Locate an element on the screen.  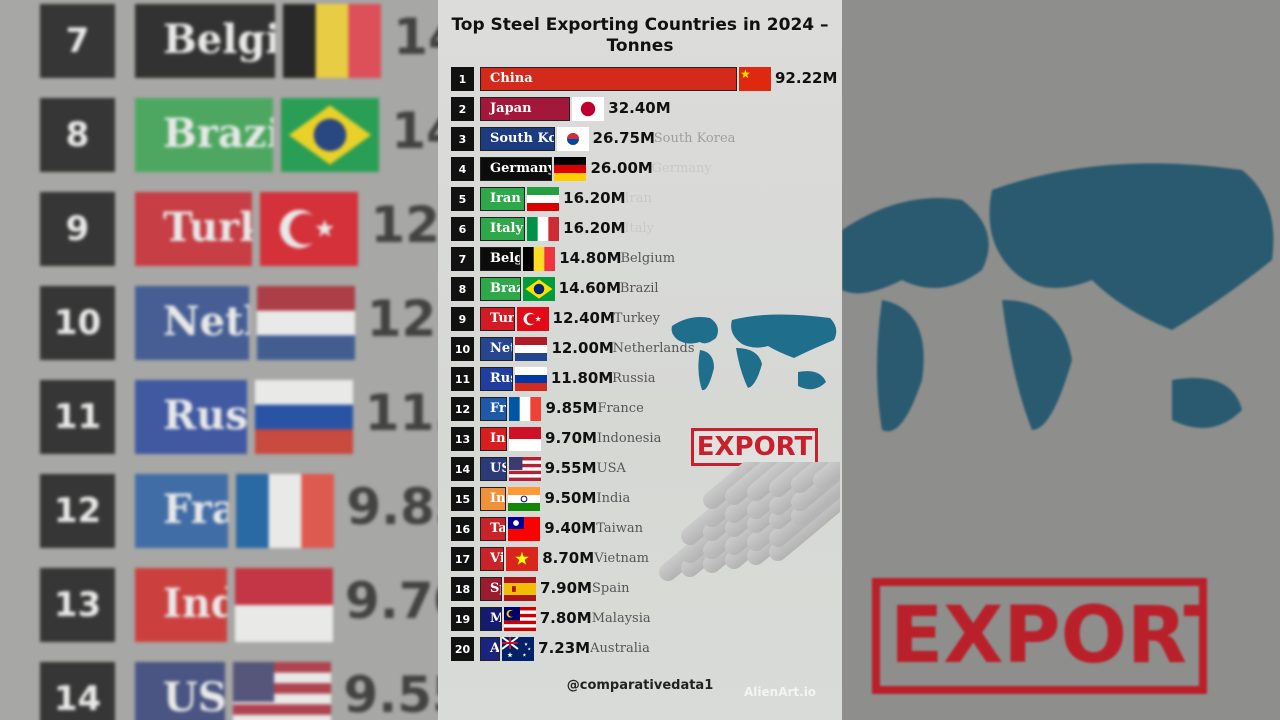
value-label: 26.75M is located at coordinates (623, 138).